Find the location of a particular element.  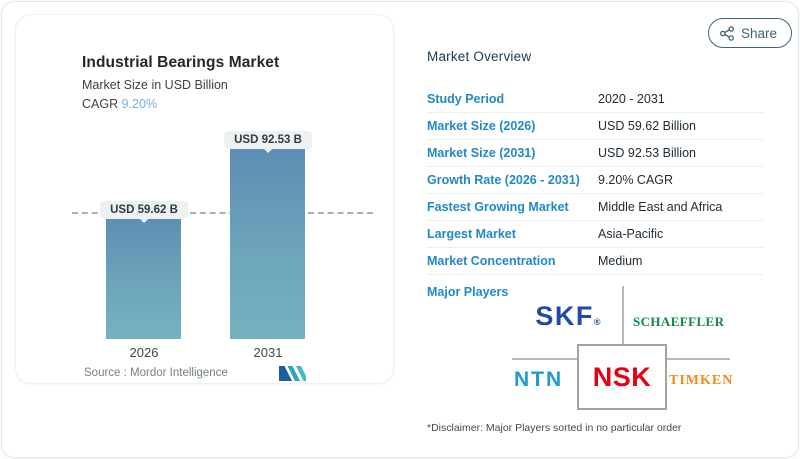

reference-dashed-line is located at coordinates (222, 213).